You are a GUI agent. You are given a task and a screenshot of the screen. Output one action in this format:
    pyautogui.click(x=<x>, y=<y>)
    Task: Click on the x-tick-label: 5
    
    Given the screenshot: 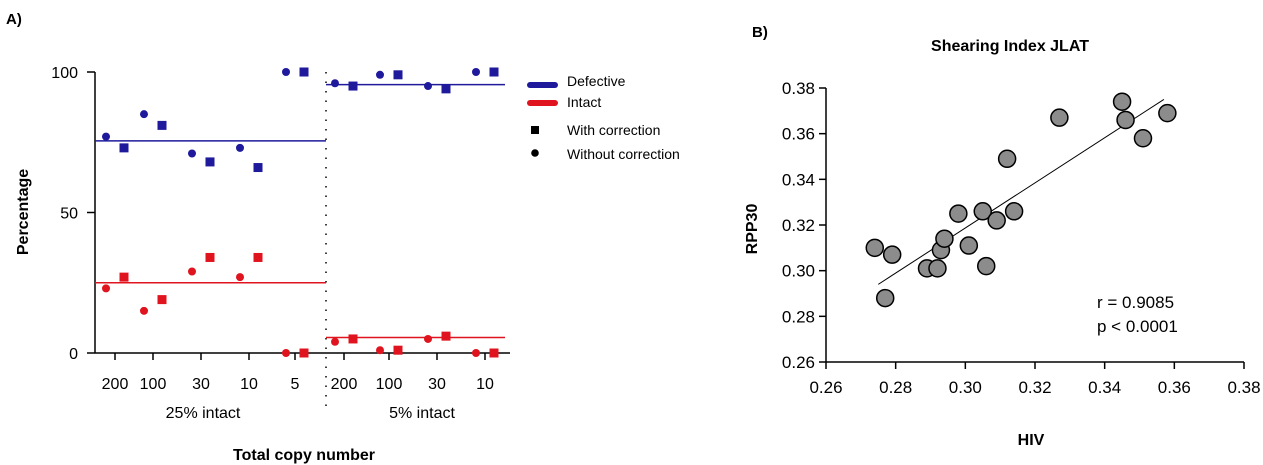 What is the action you would take?
    pyautogui.click(x=295, y=384)
    